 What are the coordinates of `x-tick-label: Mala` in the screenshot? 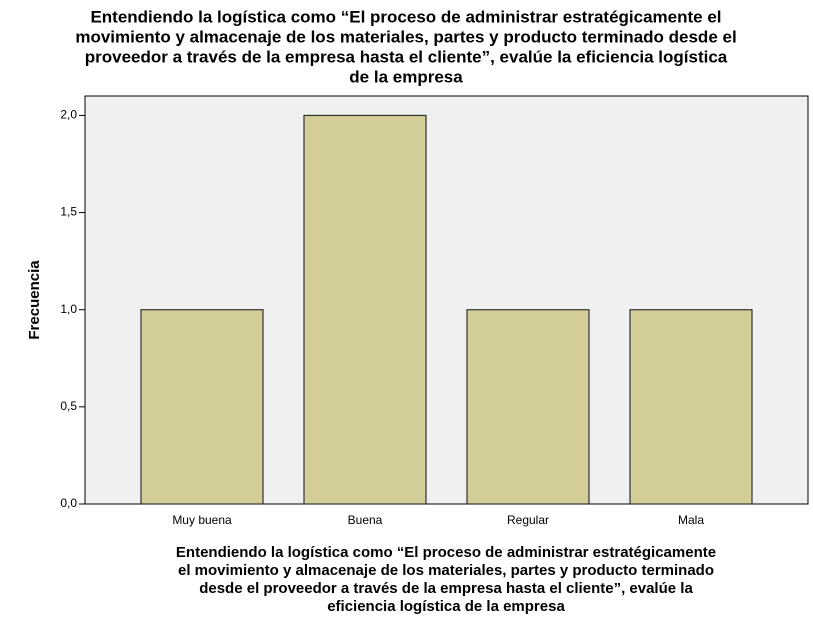 It's located at (691, 520).